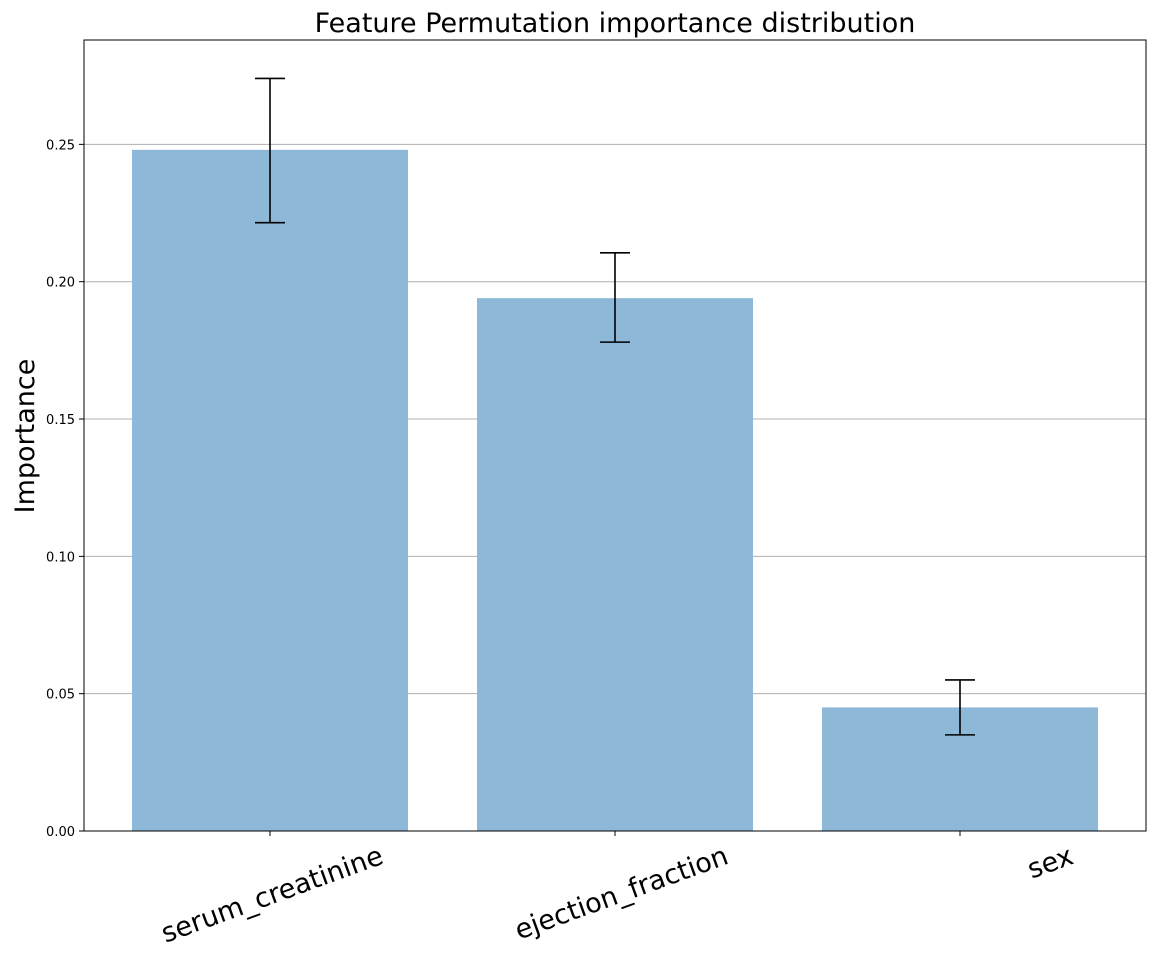 This screenshot has height=960, width=1156. What do you see at coordinates (25, 436) in the screenshot?
I see `y-axis-label: Importance` at bounding box center [25, 436].